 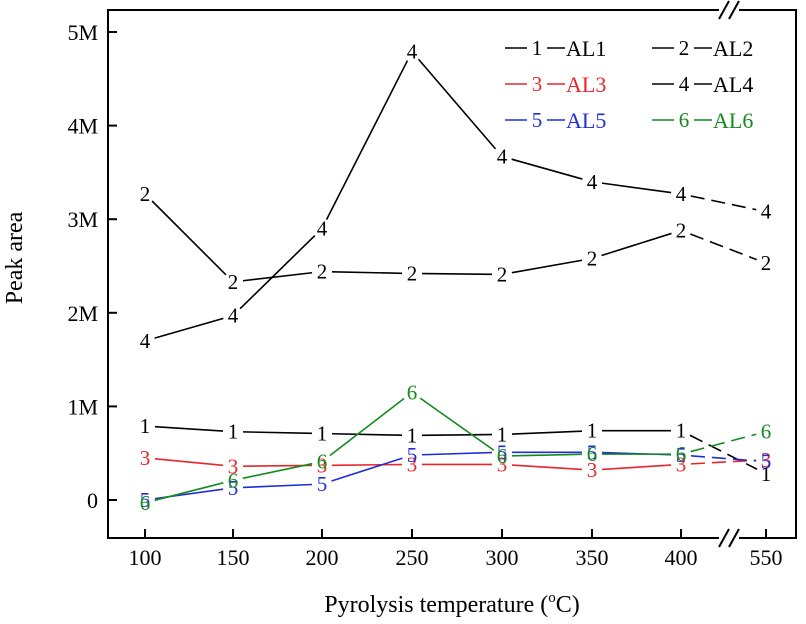 What do you see at coordinates (92, 500) in the screenshot?
I see `y-tick-label: 0` at bounding box center [92, 500].